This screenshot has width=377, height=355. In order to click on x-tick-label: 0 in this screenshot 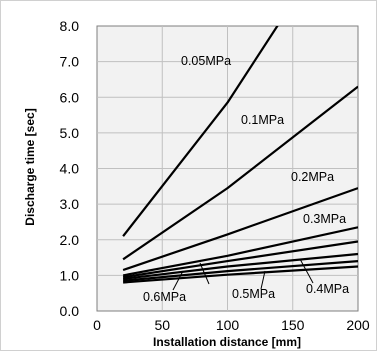, I will do `click(97, 325)`.